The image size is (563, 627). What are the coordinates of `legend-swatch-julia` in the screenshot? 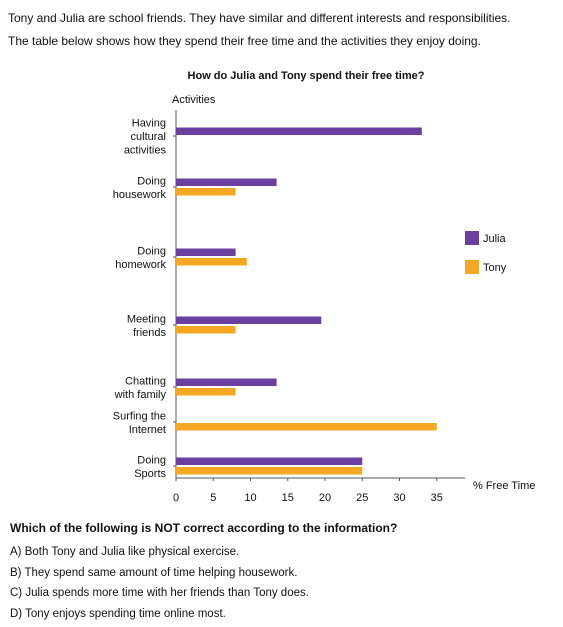 It's located at (472, 238).